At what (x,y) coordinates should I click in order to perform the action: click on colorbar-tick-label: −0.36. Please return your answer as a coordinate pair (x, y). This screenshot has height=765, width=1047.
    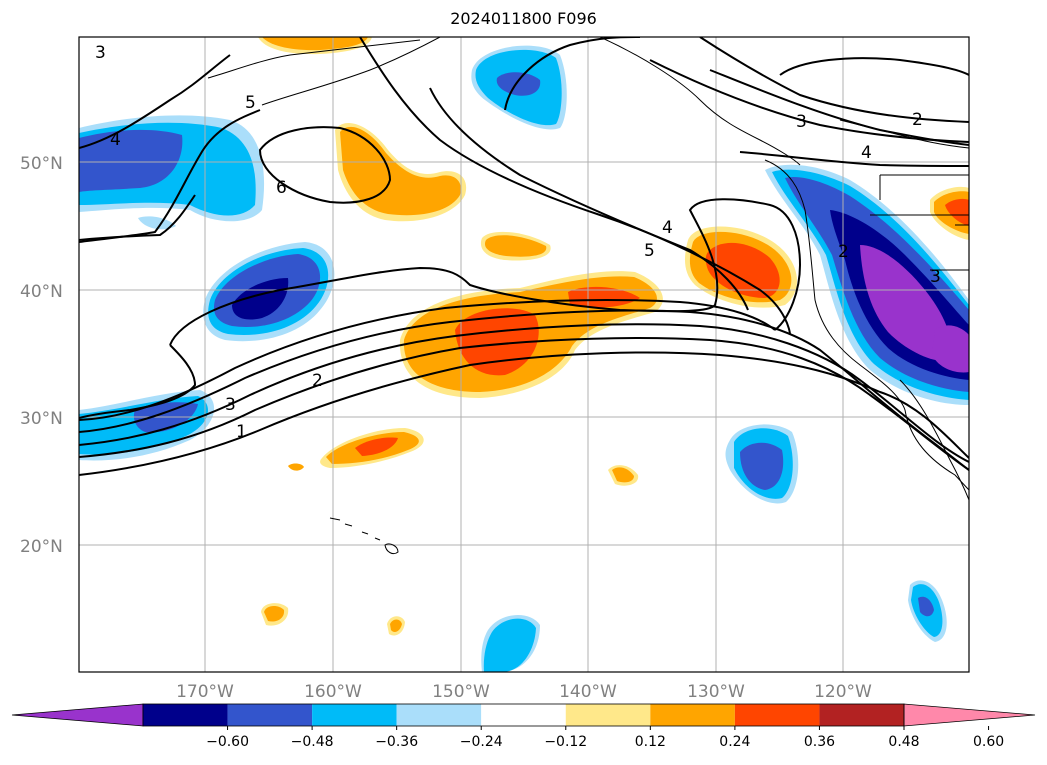
    Looking at the image, I should click on (396, 742).